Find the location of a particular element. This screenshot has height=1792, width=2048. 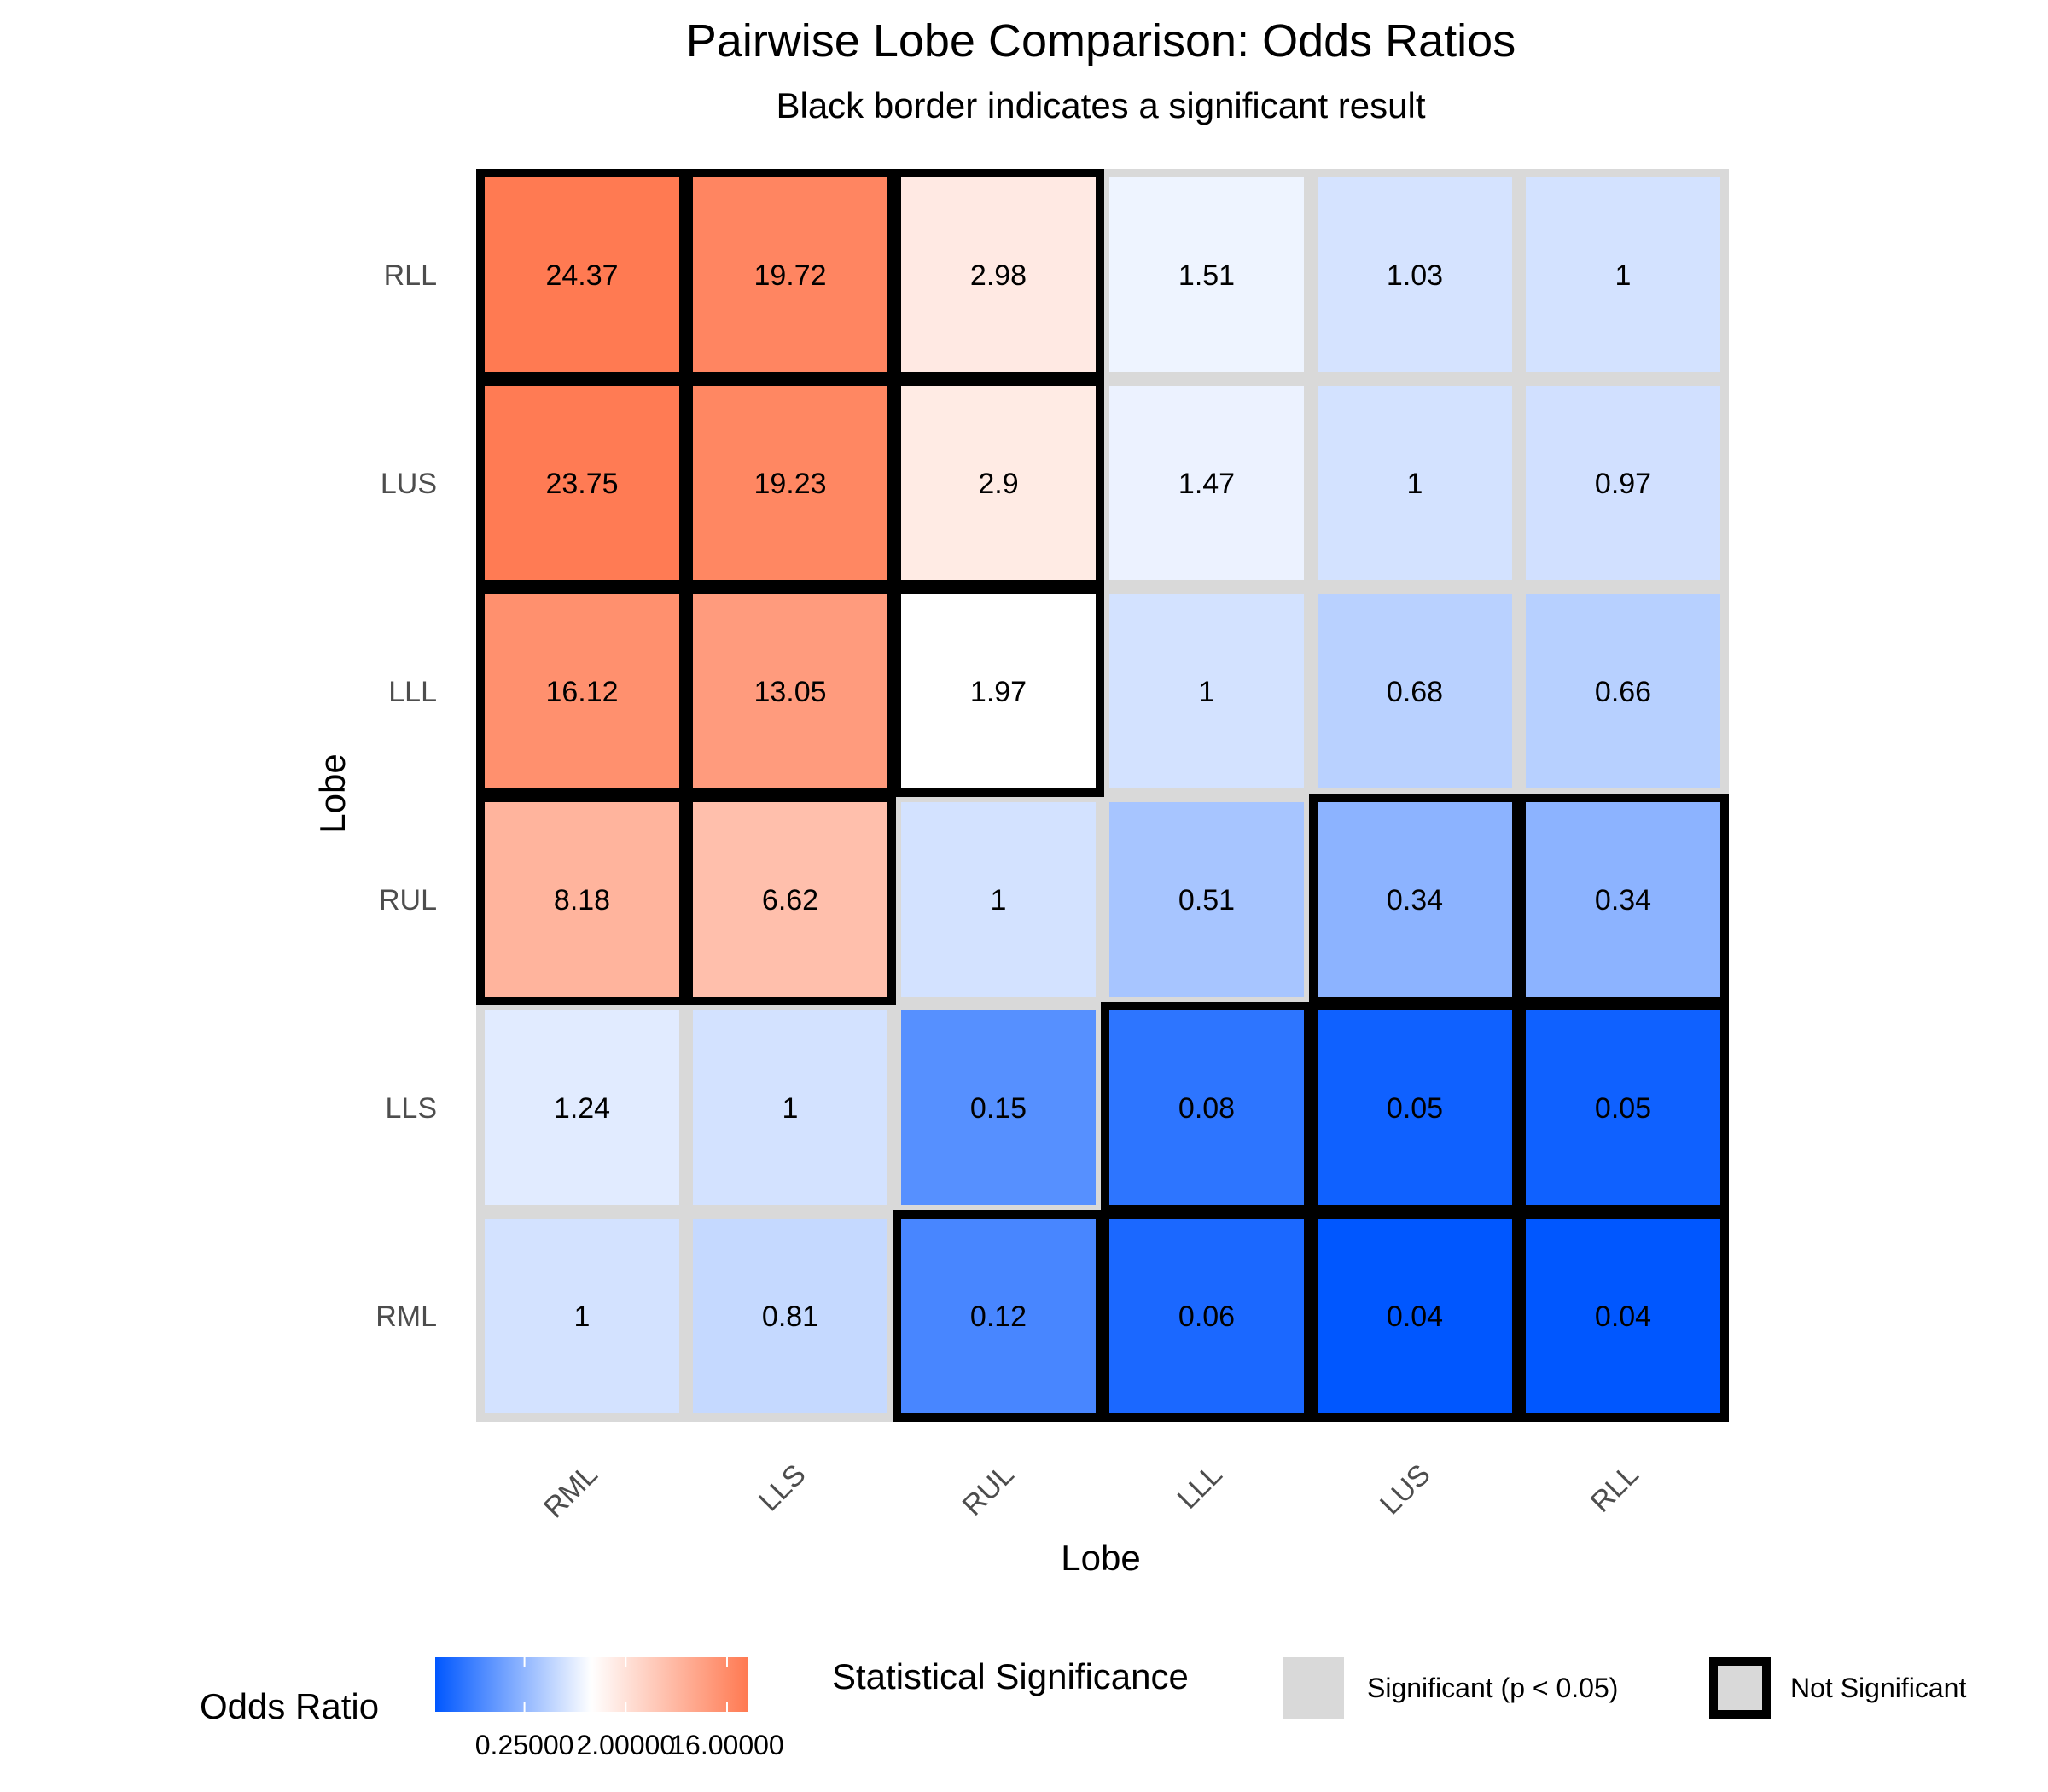

heatmap-cell-rml-rll is located at coordinates (1623, 1316).